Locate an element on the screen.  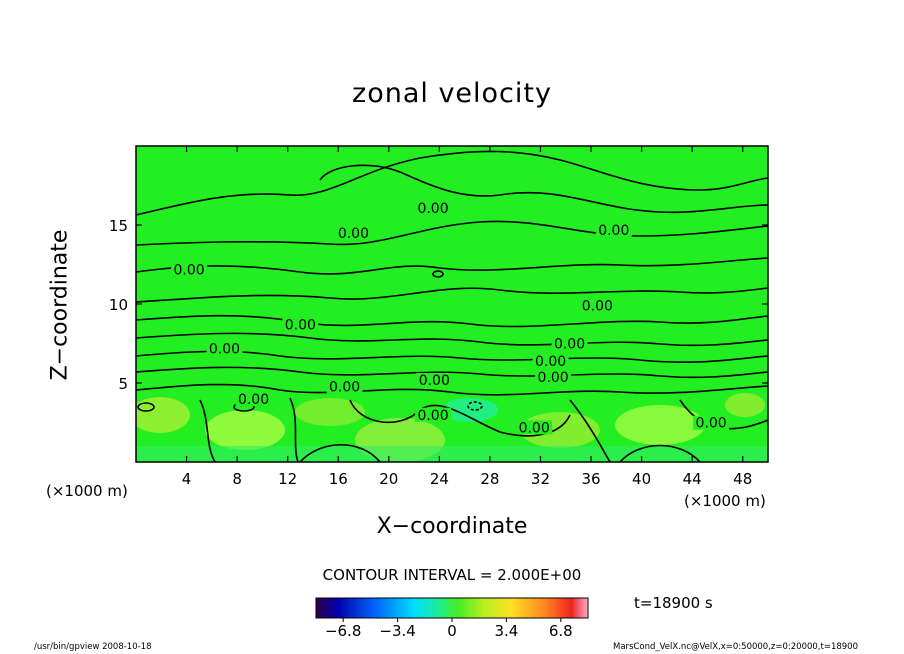
footer-left-text: /usr/bin/gpview 2008-10-18 is located at coordinates (93, 647).